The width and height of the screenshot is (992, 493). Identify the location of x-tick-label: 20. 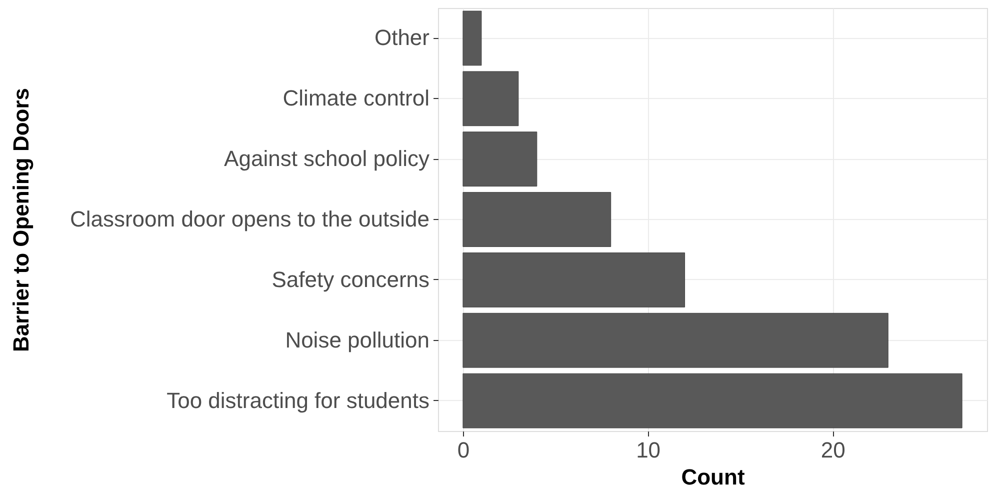
(833, 450).